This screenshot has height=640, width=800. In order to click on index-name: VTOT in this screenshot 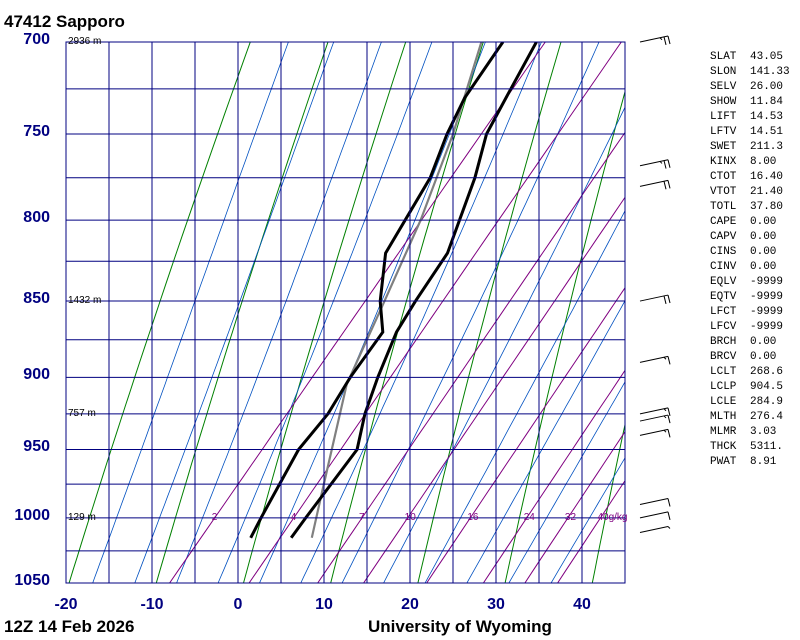, I will do `click(723, 192)`.